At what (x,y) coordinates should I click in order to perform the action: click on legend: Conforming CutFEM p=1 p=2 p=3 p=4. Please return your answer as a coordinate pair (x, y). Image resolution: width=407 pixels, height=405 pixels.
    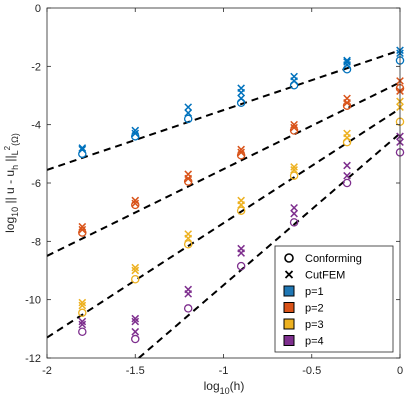
    Looking at the image, I should click on (334, 299).